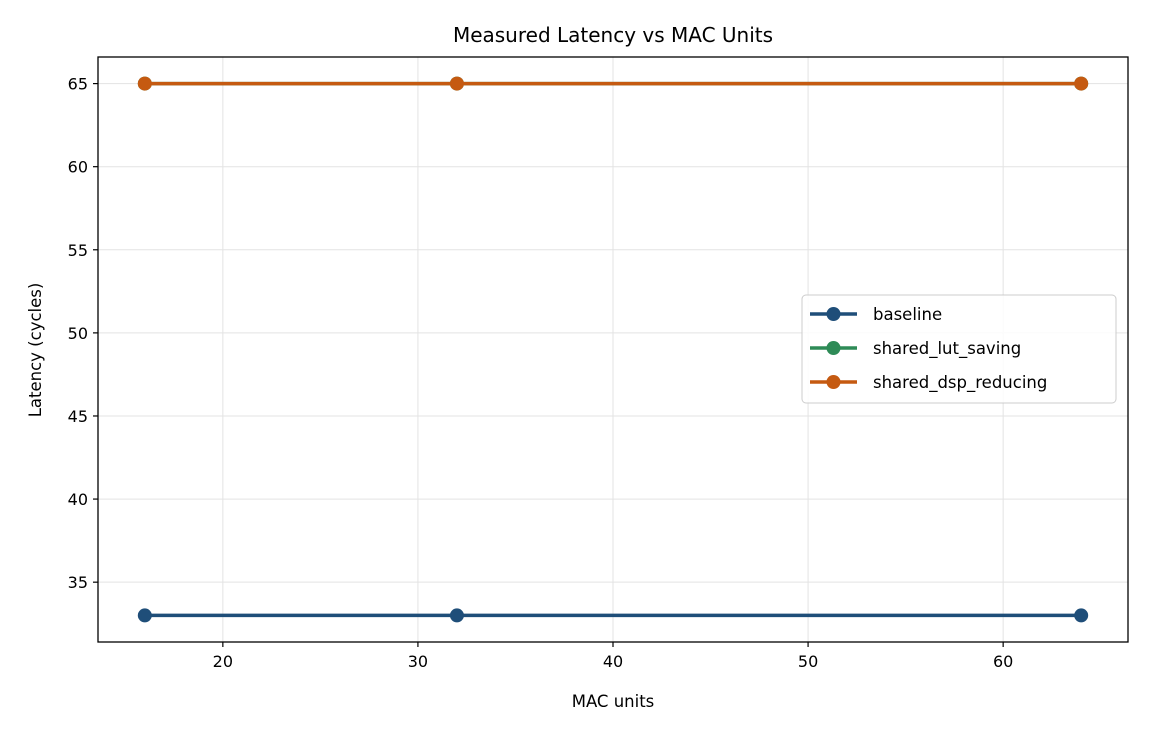  What do you see at coordinates (78, 250) in the screenshot?
I see `y-tick-label: 55` at bounding box center [78, 250].